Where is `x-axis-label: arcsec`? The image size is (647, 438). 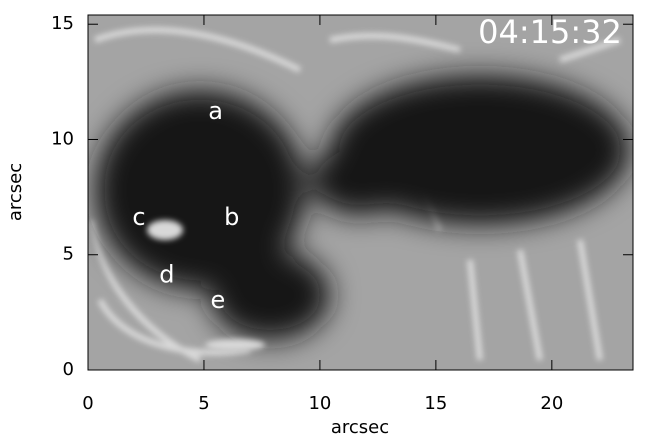
x-axis-label: arcsec is located at coordinates (360, 427).